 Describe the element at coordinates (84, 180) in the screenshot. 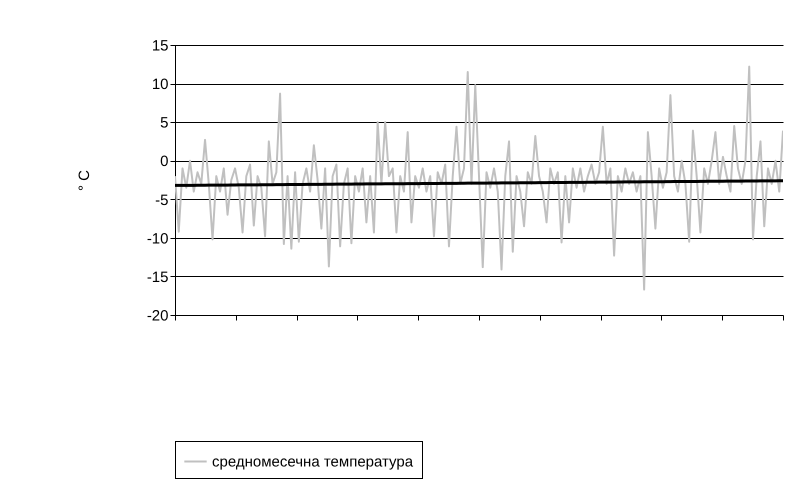

I see `y-axis-title: ° C` at that location.